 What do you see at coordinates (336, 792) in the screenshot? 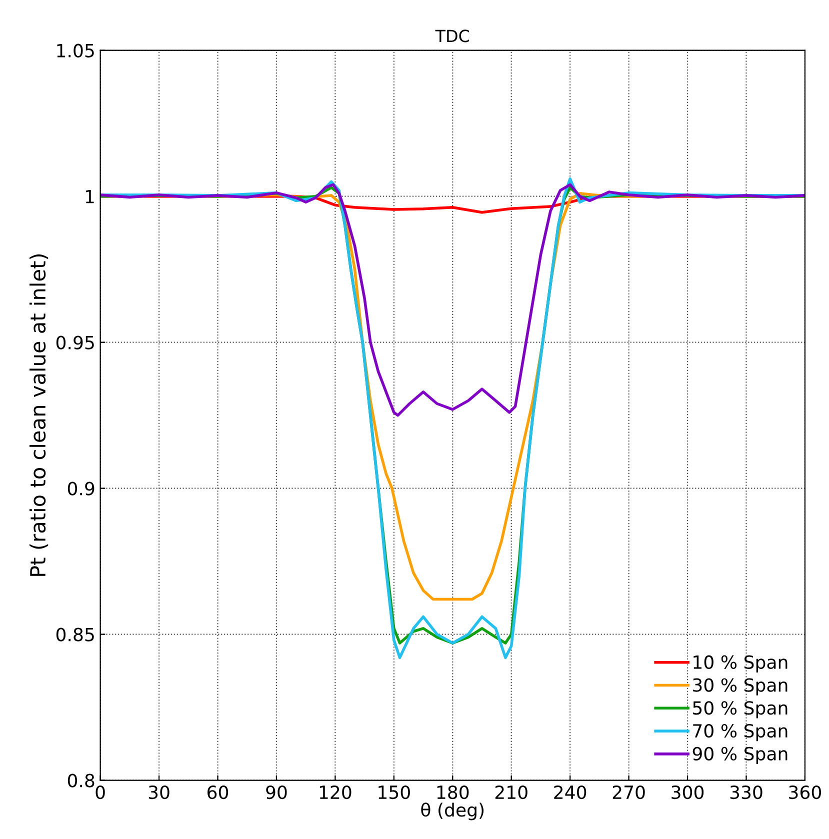
I see `x-tick-label: 120` at bounding box center [336, 792].